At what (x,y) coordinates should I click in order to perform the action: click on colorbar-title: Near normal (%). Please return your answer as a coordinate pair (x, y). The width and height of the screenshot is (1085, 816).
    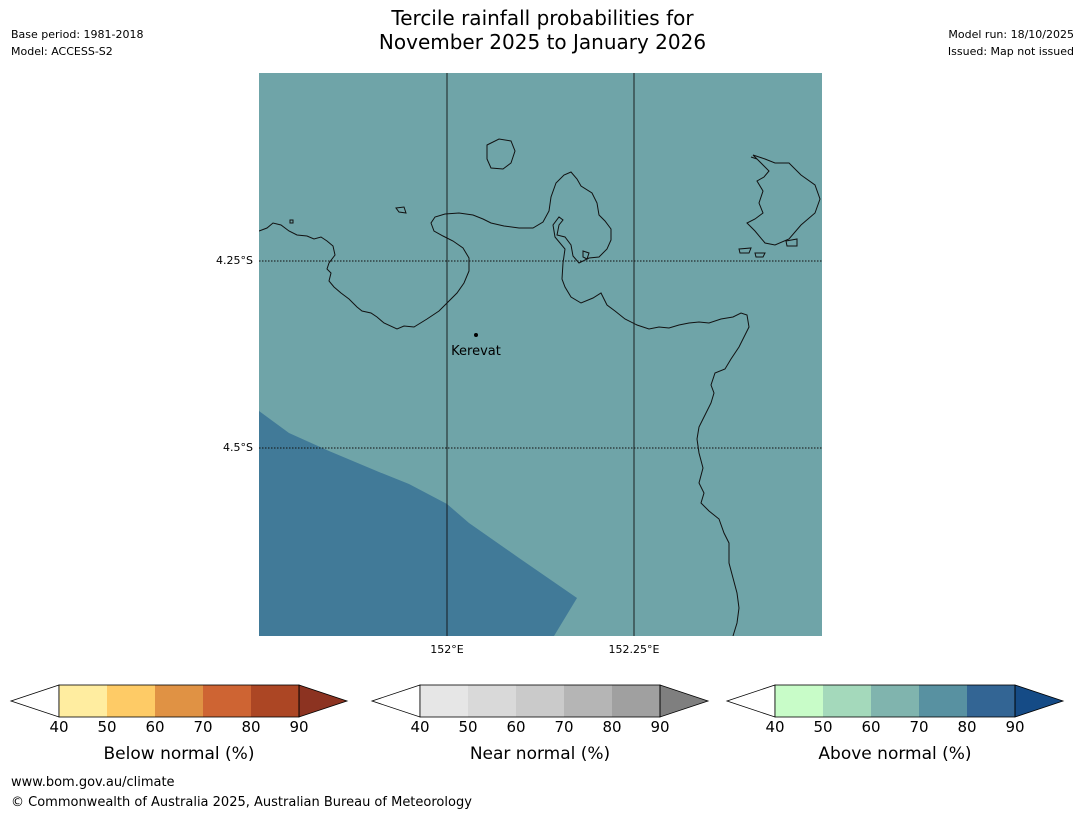
    Looking at the image, I should click on (540, 754).